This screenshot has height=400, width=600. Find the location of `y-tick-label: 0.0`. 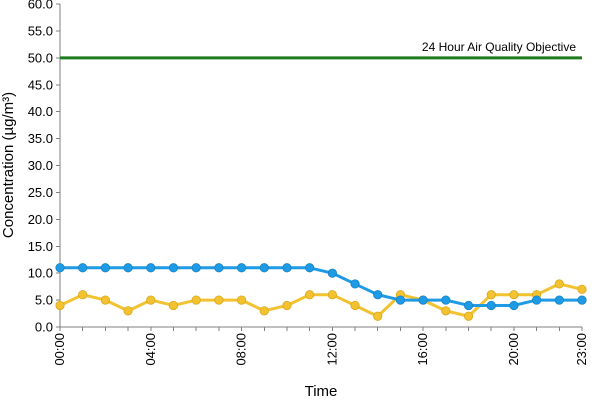

y-tick-label: 0.0 is located at coordinates (44, 327).